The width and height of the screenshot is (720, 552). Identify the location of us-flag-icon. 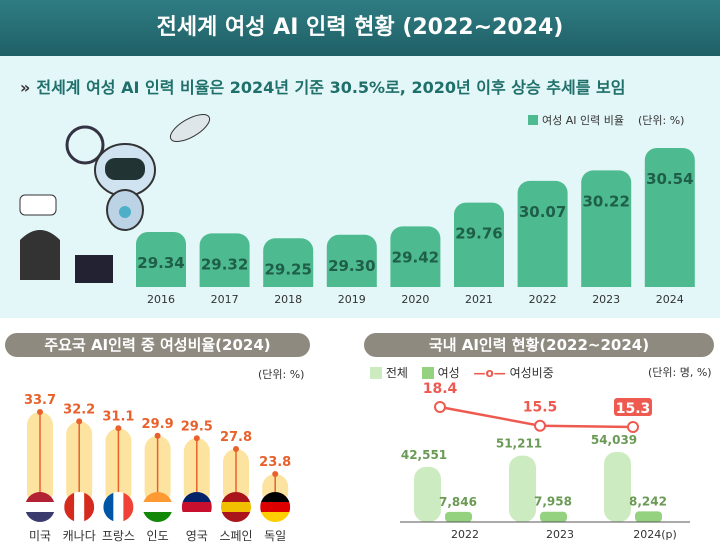
(40, 507).